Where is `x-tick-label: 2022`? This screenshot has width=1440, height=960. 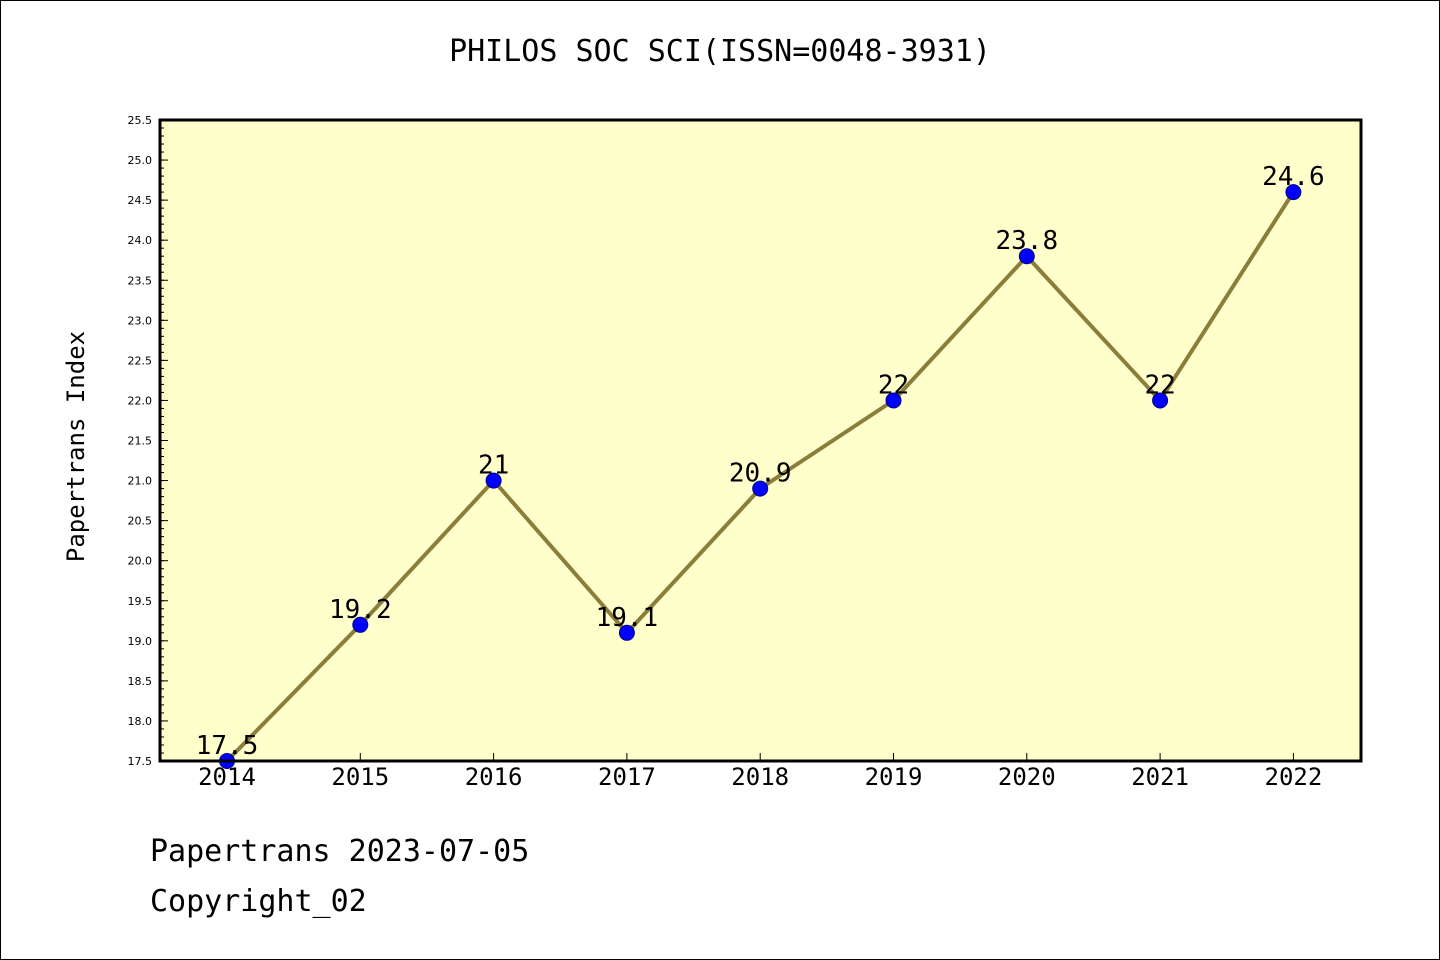
x-tick-label: 2022 is located at coordinates (1294, 777).